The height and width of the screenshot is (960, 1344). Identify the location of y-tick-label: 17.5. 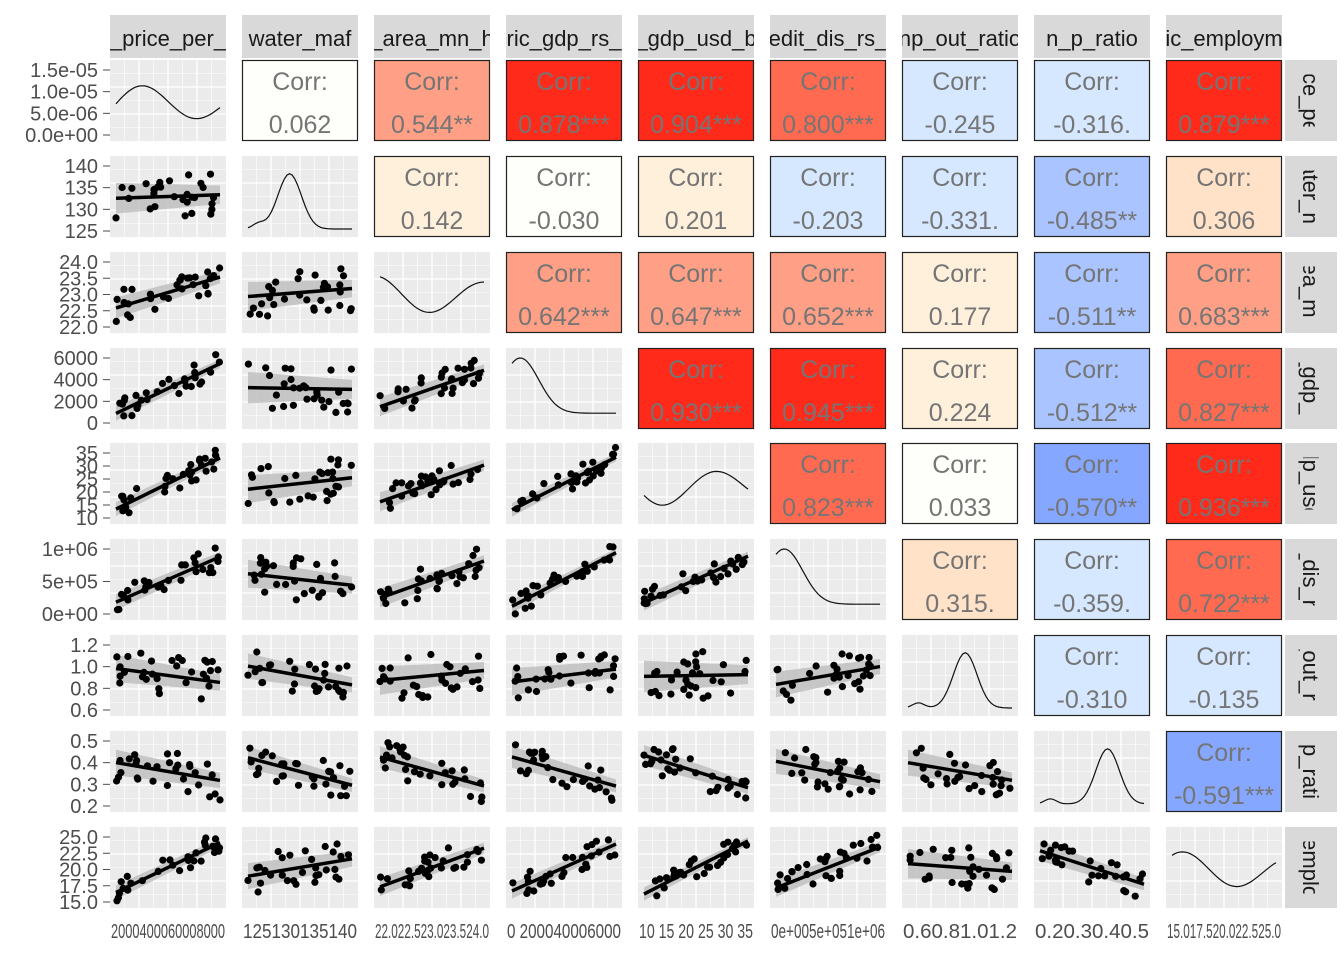
(78, 887).